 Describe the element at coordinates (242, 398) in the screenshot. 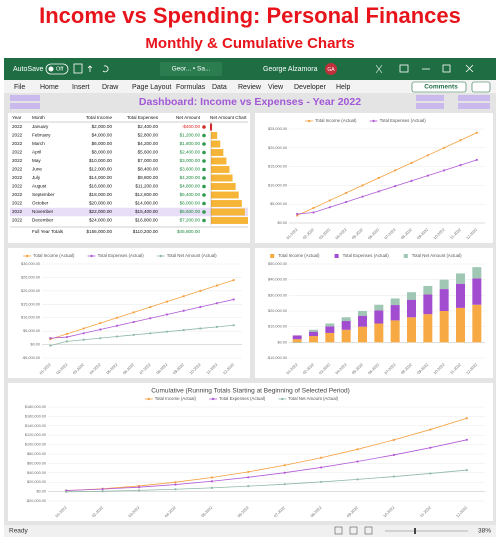

I see `legend-label: Total Expenses (Actual)` at that location.